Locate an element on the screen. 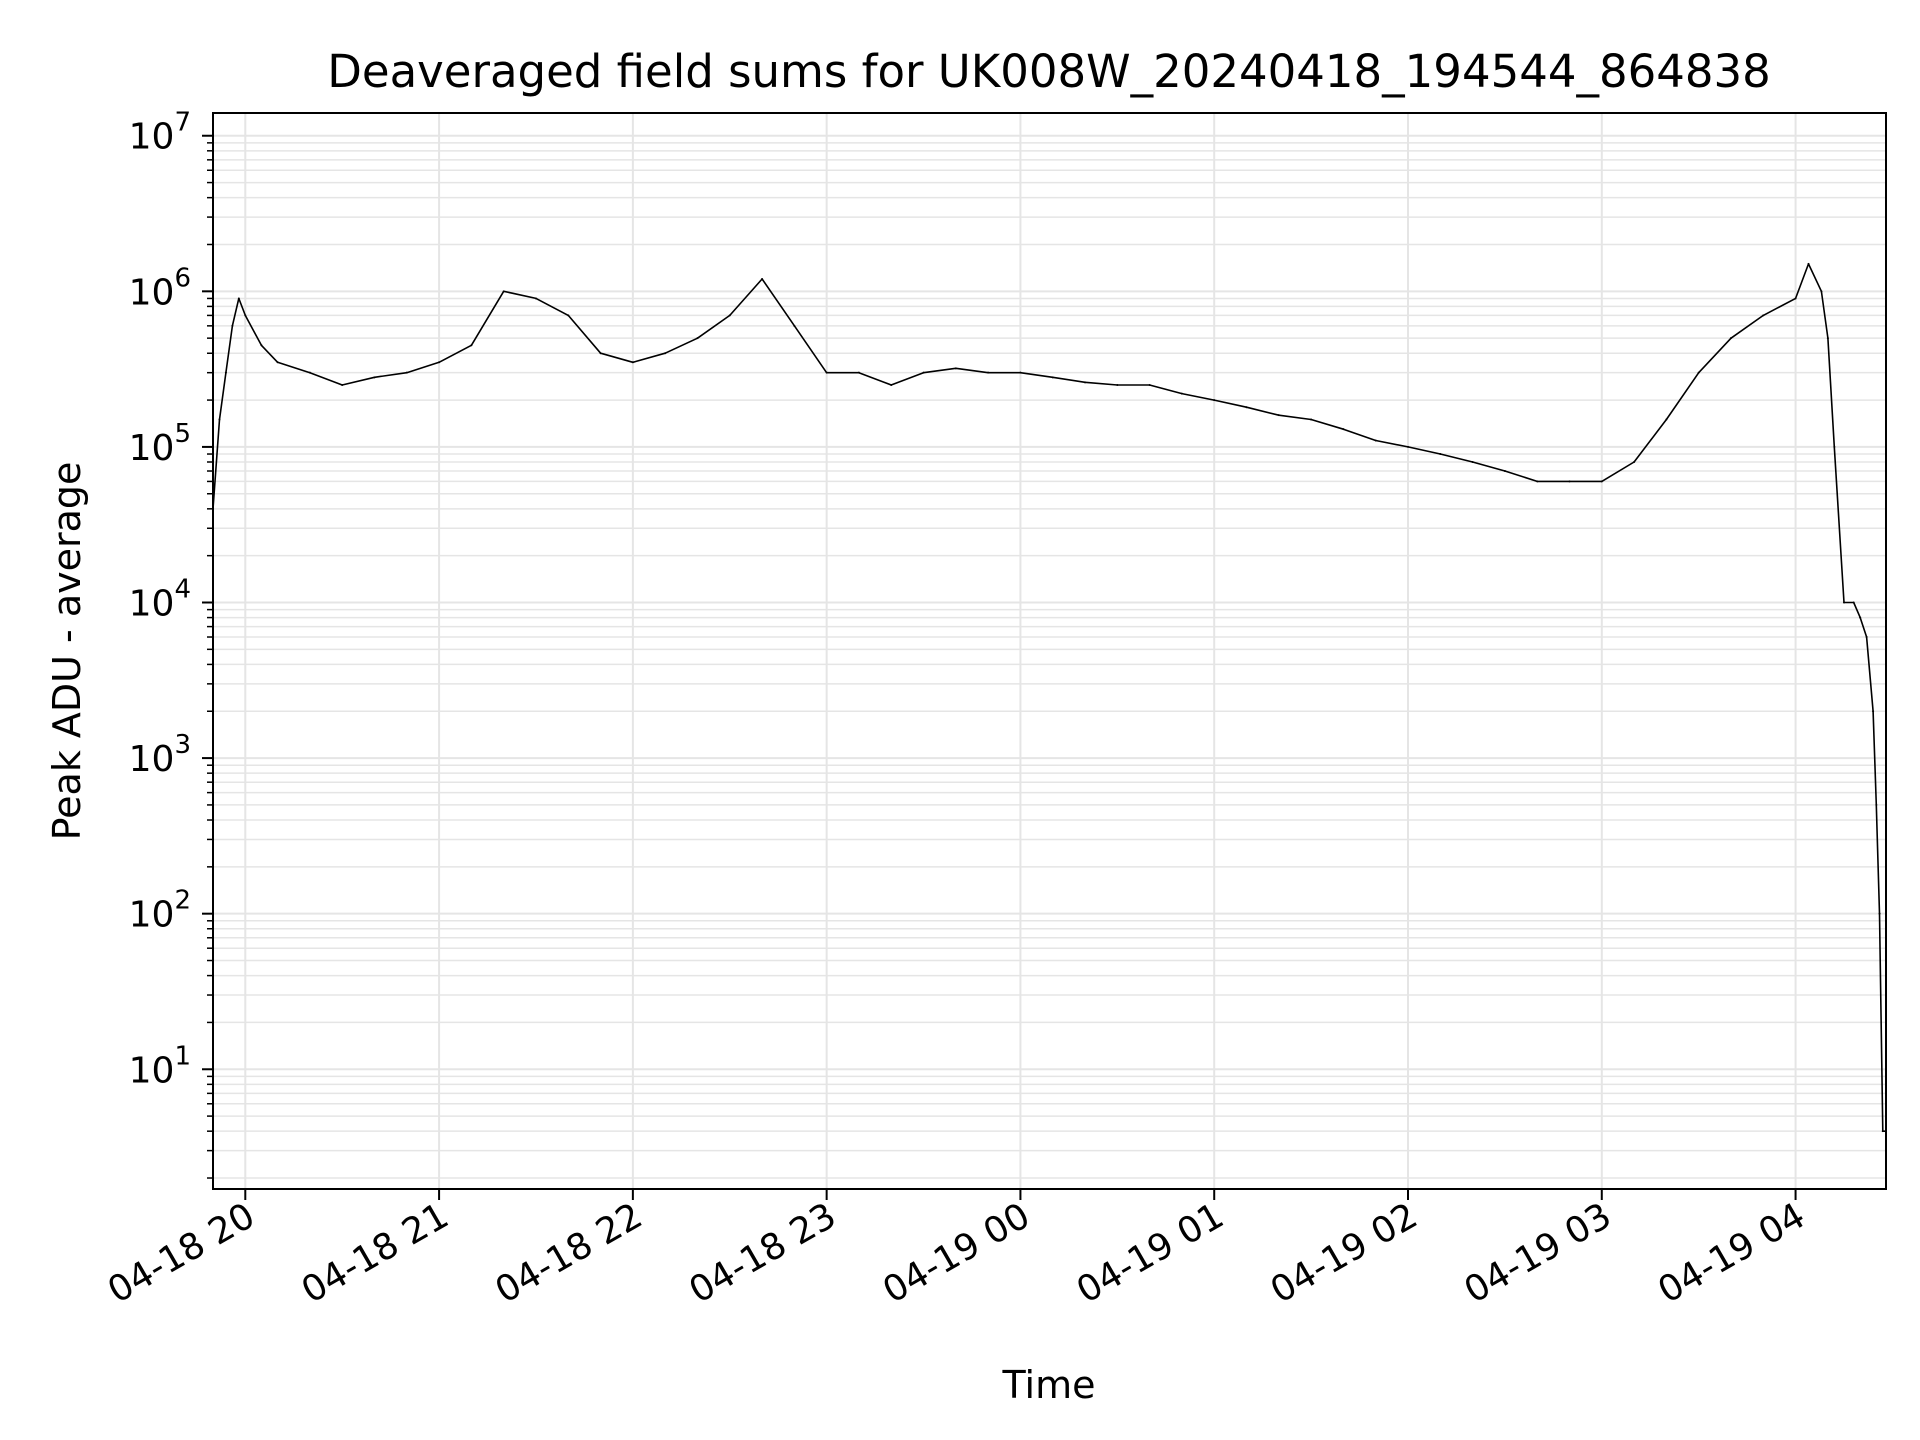 Image resolution: width=1920 pixels, height=1440 pixels. y-tick-label: 10¹ is located at coordinates (160, 1066).